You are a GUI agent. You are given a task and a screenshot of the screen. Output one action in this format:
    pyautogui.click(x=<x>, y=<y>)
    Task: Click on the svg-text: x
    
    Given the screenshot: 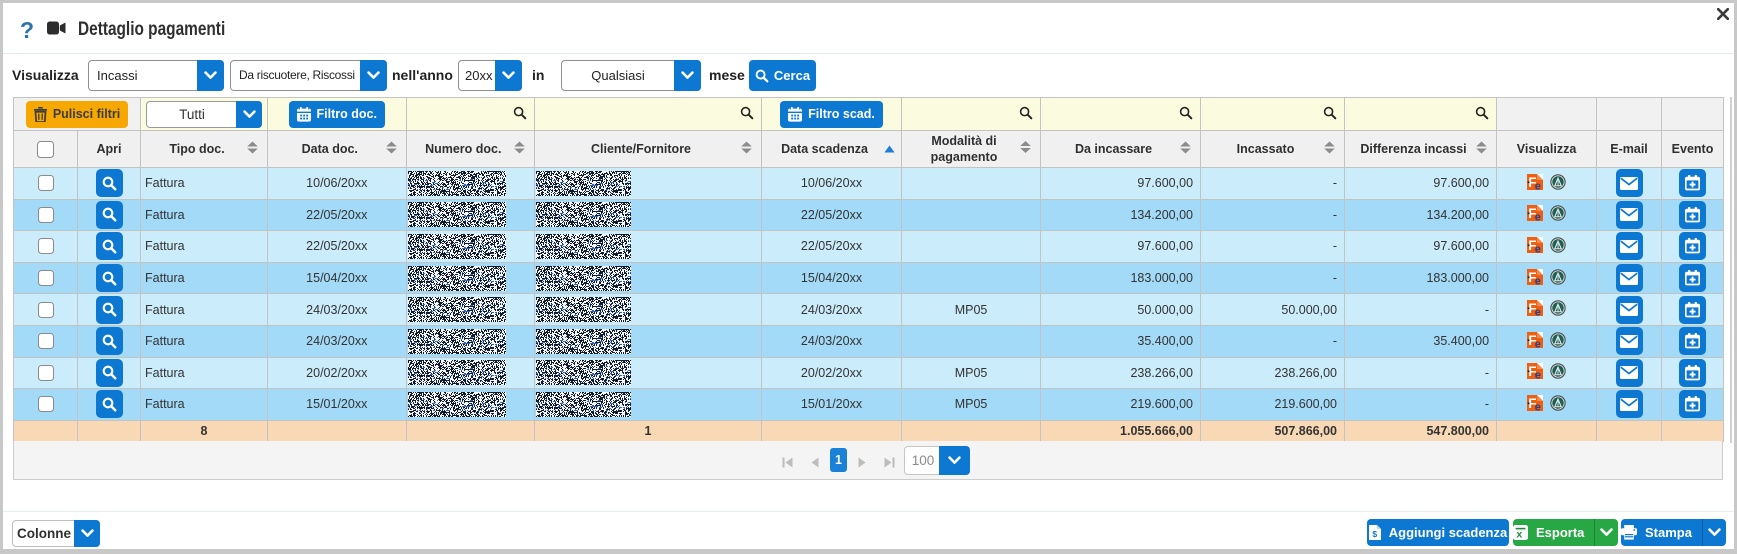 What is the action you would take?
    pyautogui.click(x=1519, y=534)
    